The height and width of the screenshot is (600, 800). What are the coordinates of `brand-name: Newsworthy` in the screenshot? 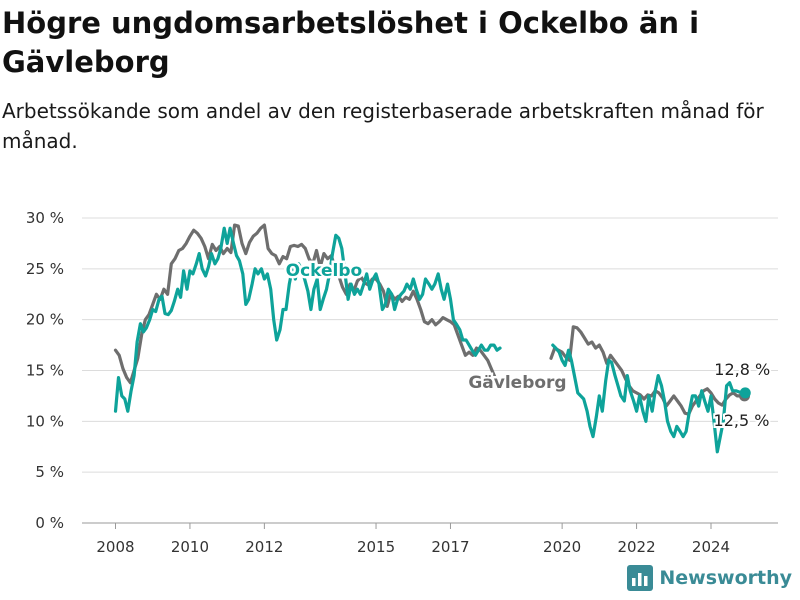 It's located at (725, 578).